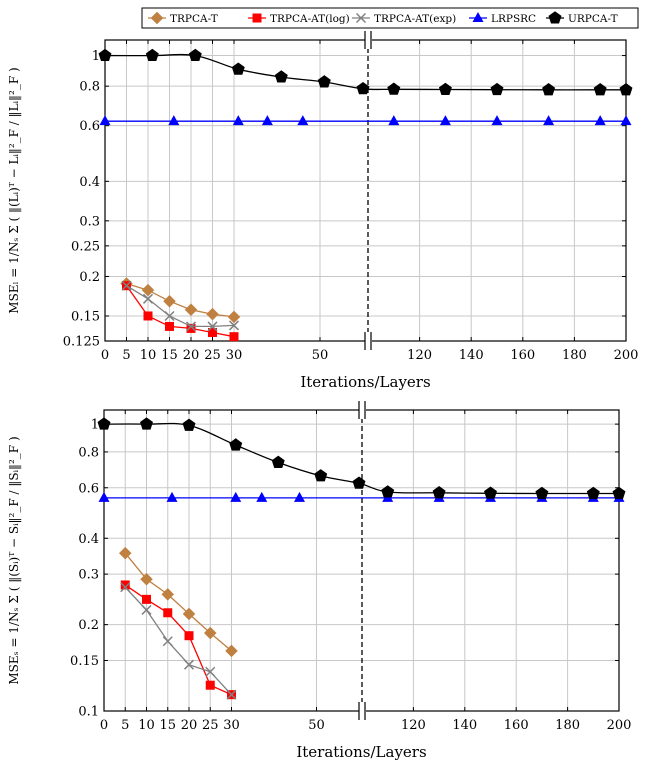 Image resolution: width=646 pixels, height=764 pixels. I want to click on legend-box, so click(390, 18).